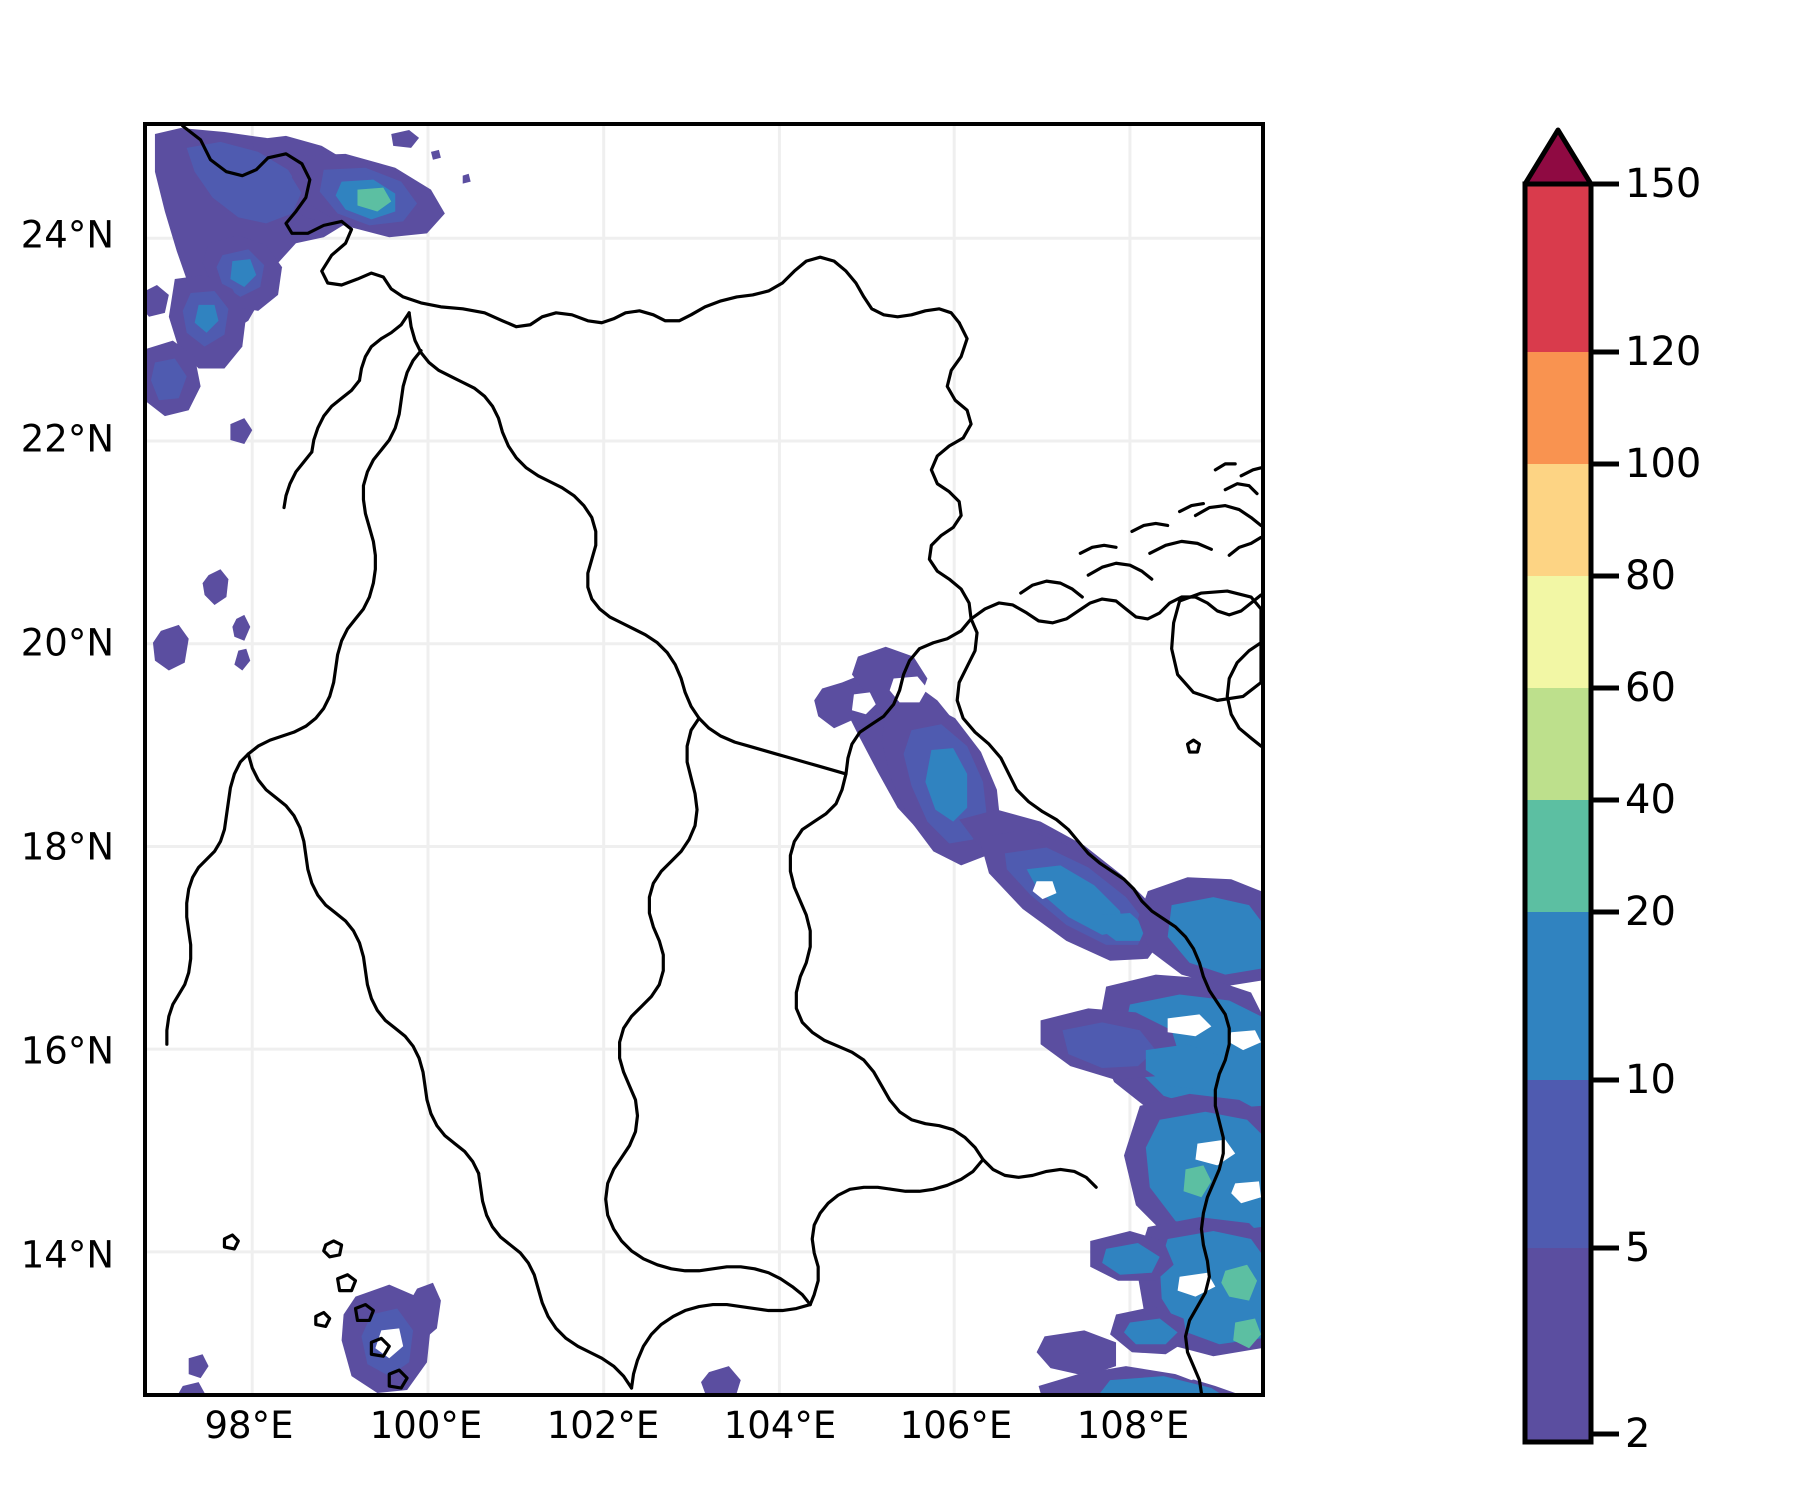  Describe the element at coordinates (1650, 1080) in the screenshot. I see `cbar-tick-10: 10` at that location.